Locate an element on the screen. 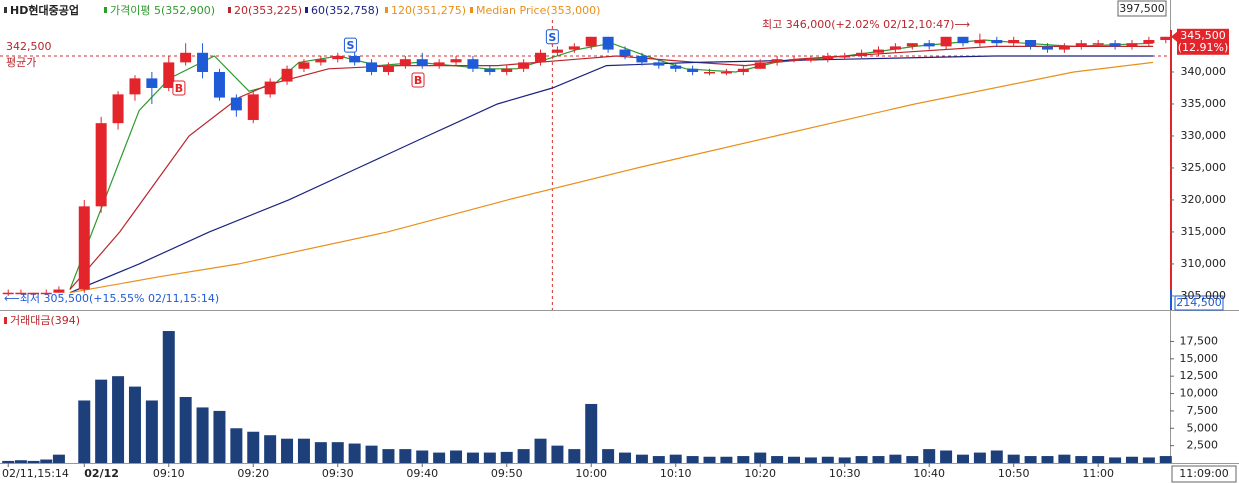 This screenshot has width=1239, height=484. current-price: 345,500 is located at coordinates (1203, 35).